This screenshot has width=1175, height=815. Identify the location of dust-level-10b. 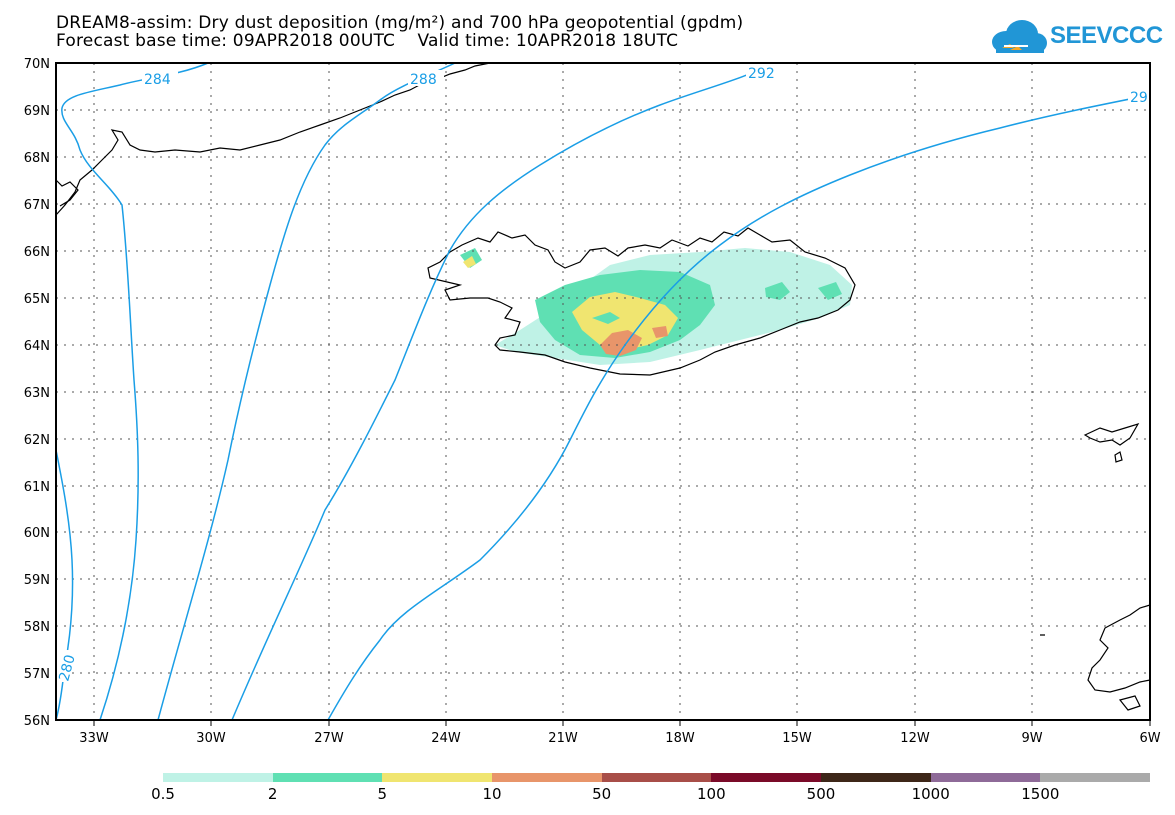
(660, 332).